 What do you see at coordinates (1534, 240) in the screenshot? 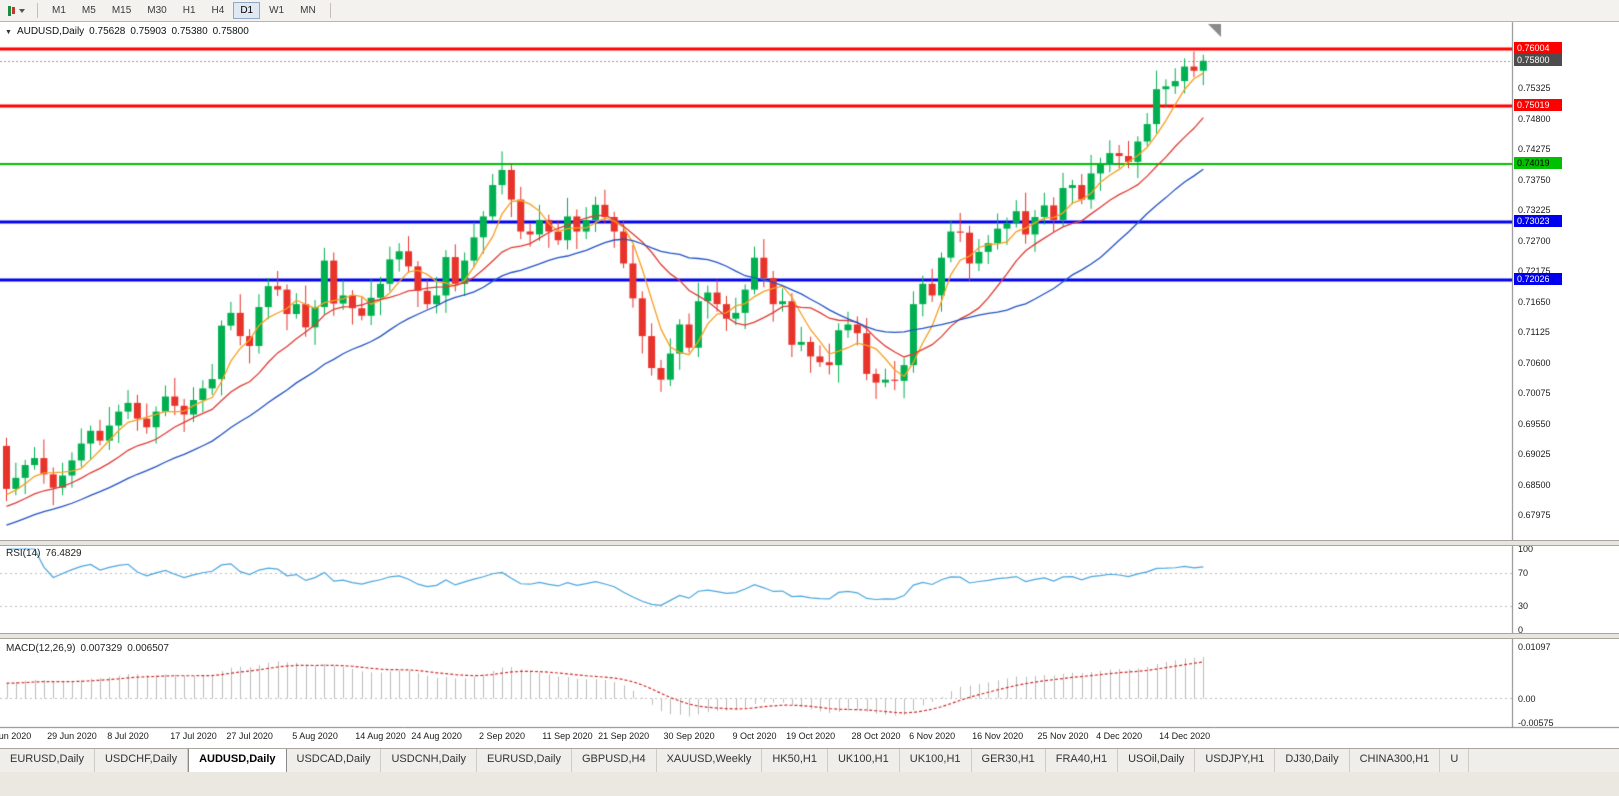
I see `price-axis-tick: 0.72700` at bounding box center [1534, 240].